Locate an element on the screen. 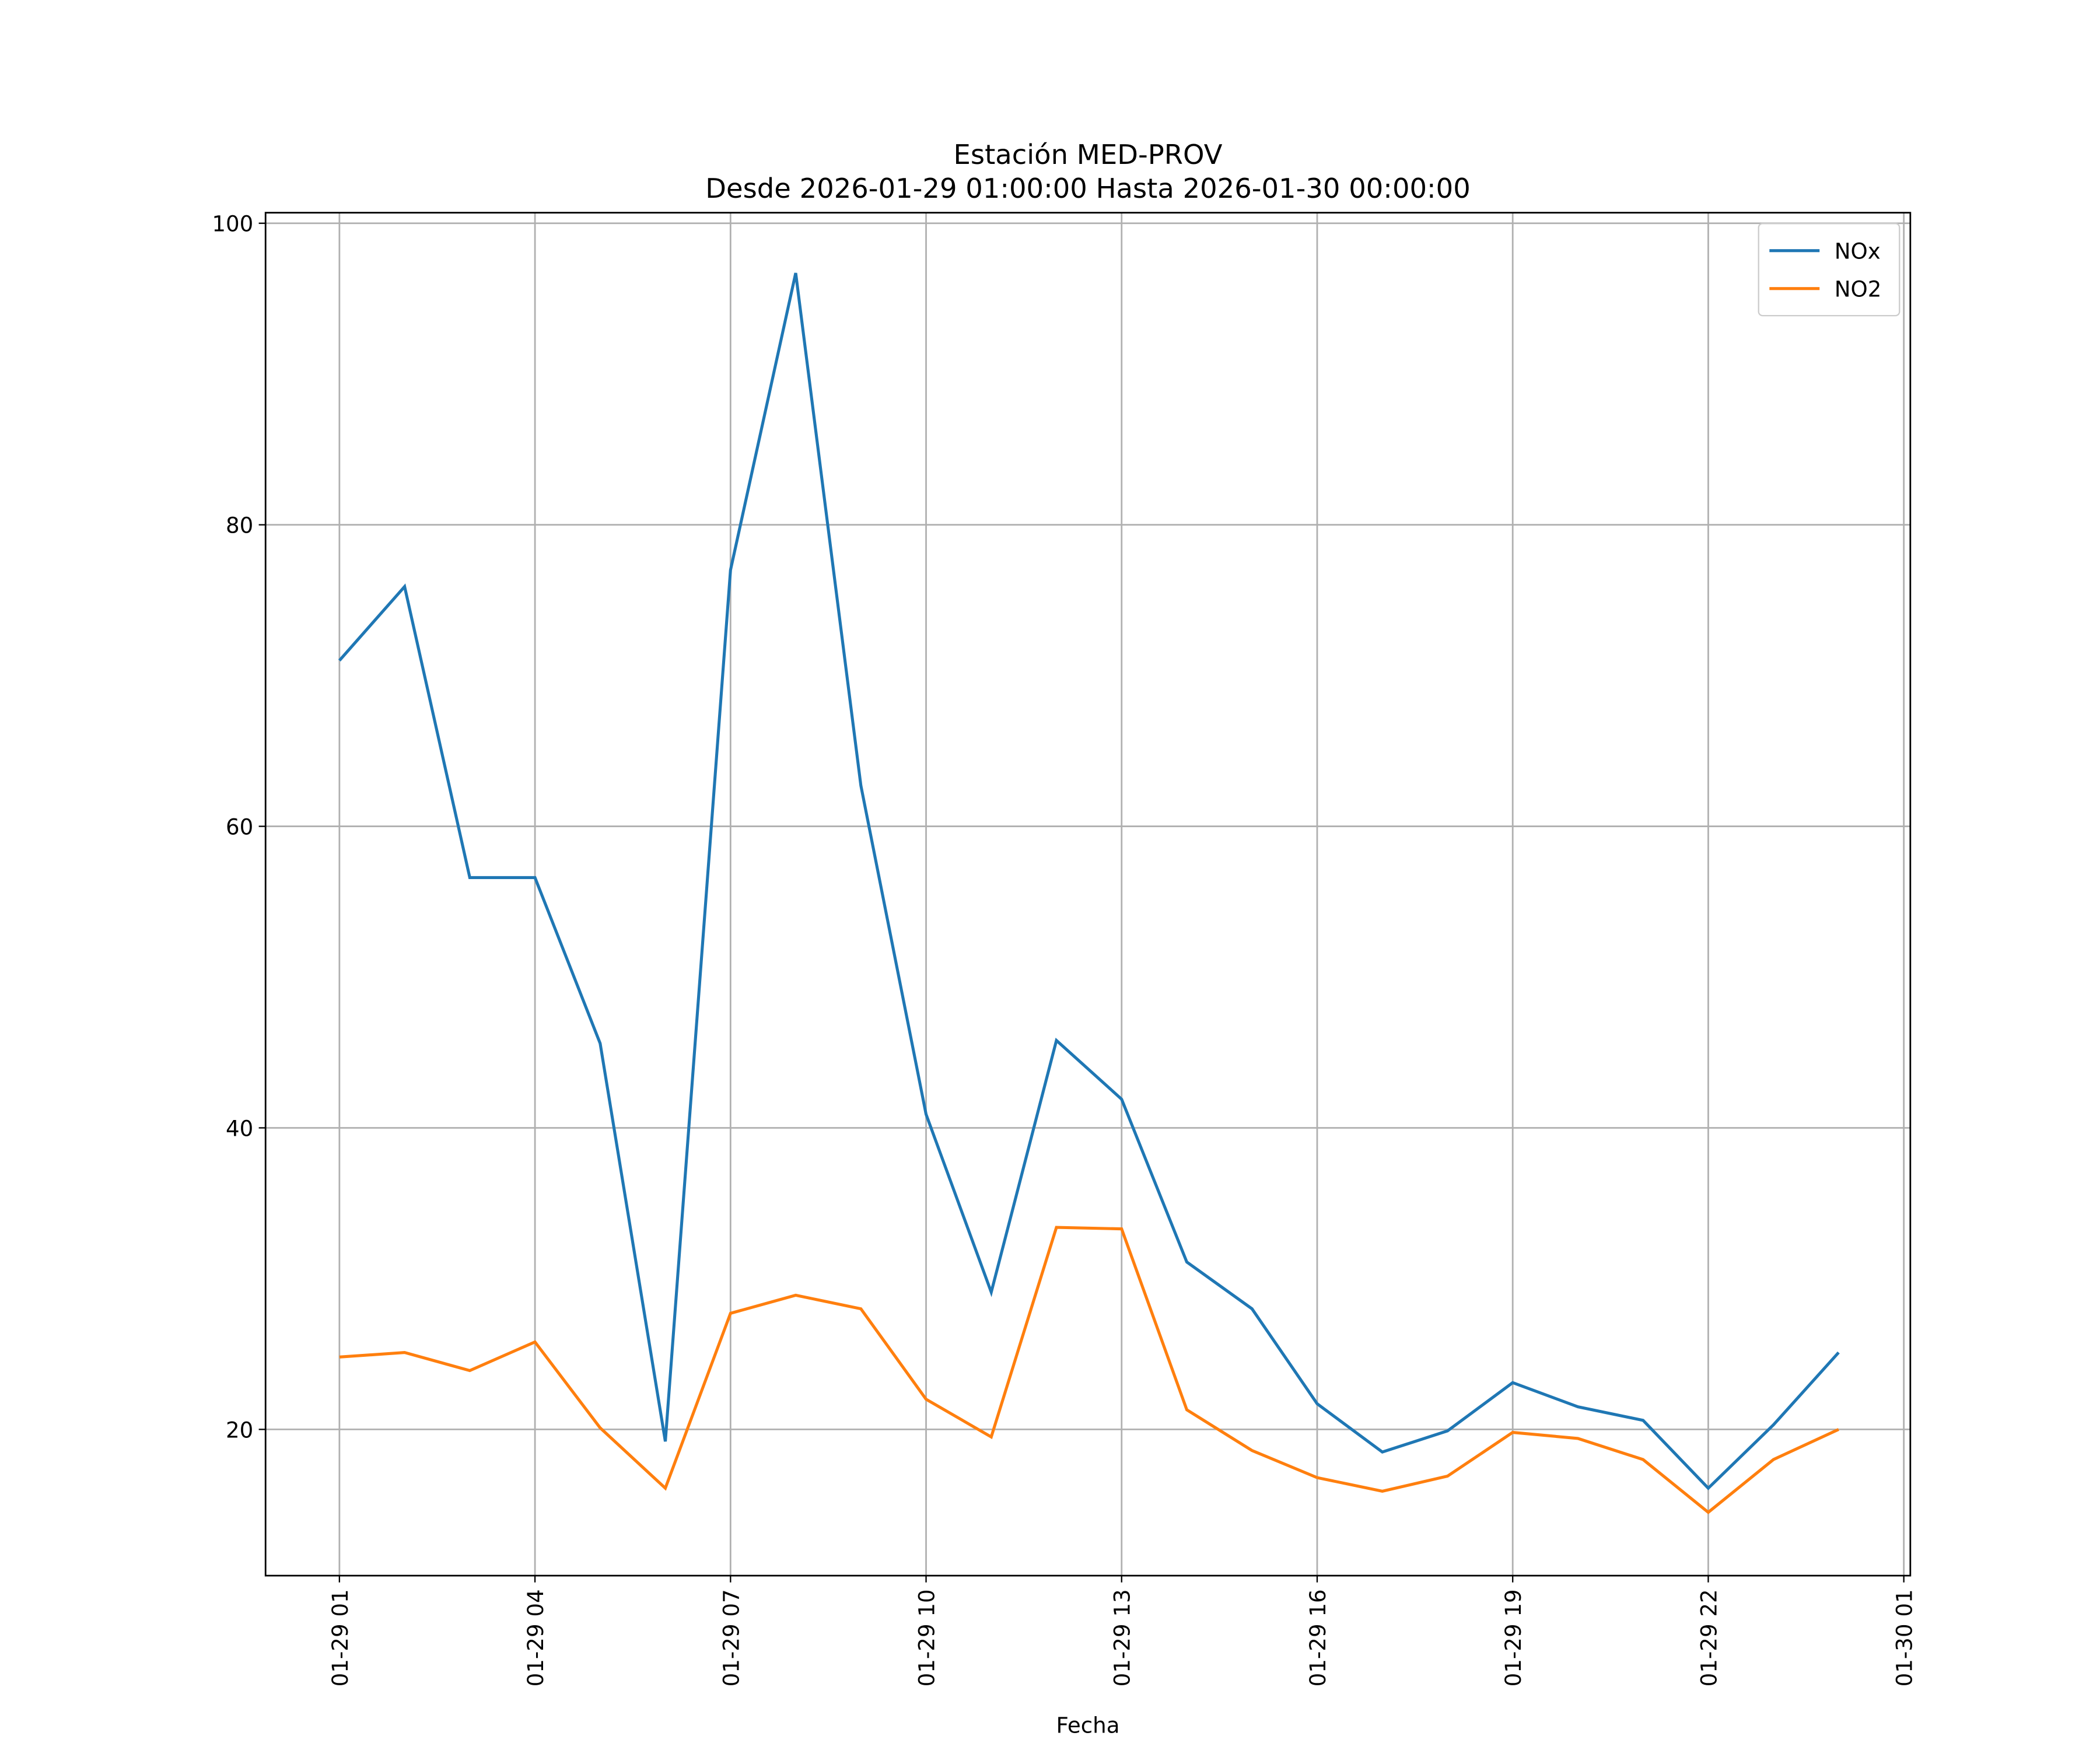  x-tick-label: 01-29 04 is located at coordinates (535, 1637).